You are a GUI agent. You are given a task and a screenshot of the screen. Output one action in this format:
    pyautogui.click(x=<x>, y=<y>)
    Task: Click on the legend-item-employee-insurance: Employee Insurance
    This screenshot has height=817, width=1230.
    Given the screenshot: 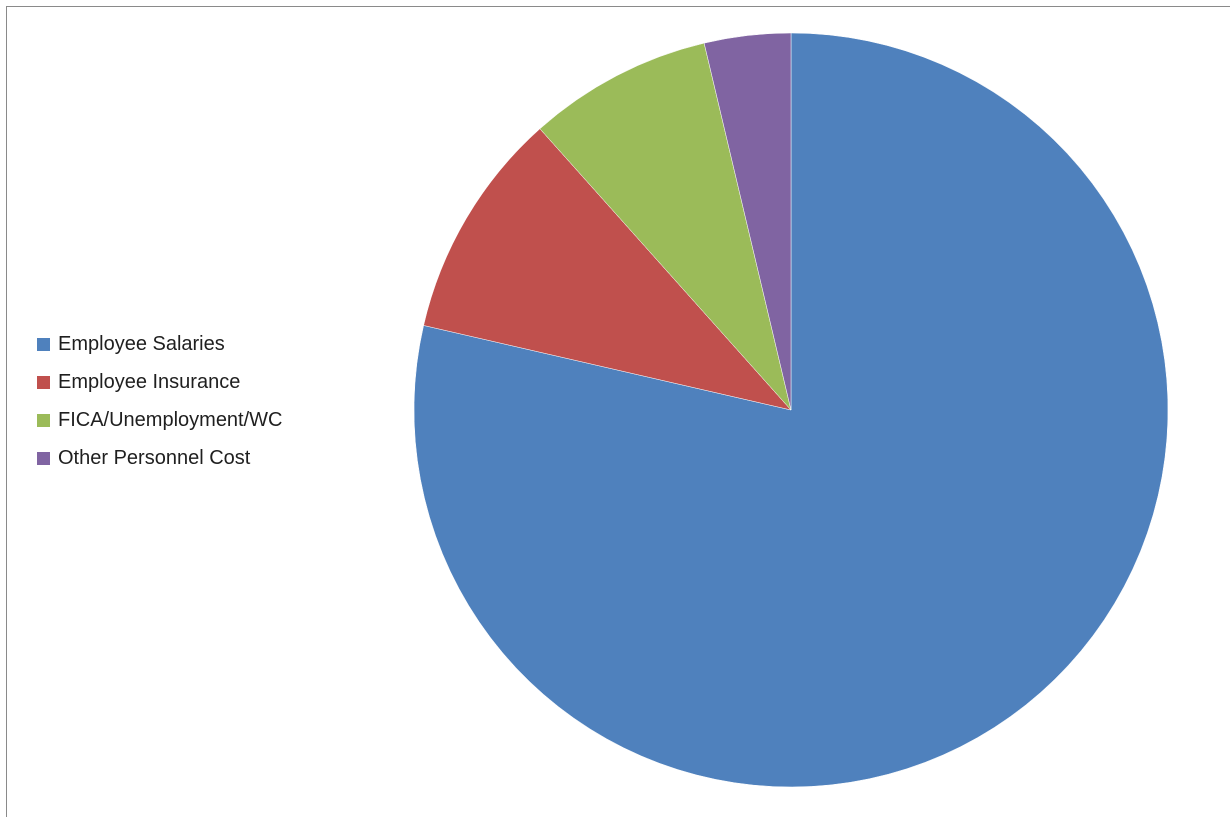 What is the action you would take?
    pyautogui.click(x=197, y=382)
    